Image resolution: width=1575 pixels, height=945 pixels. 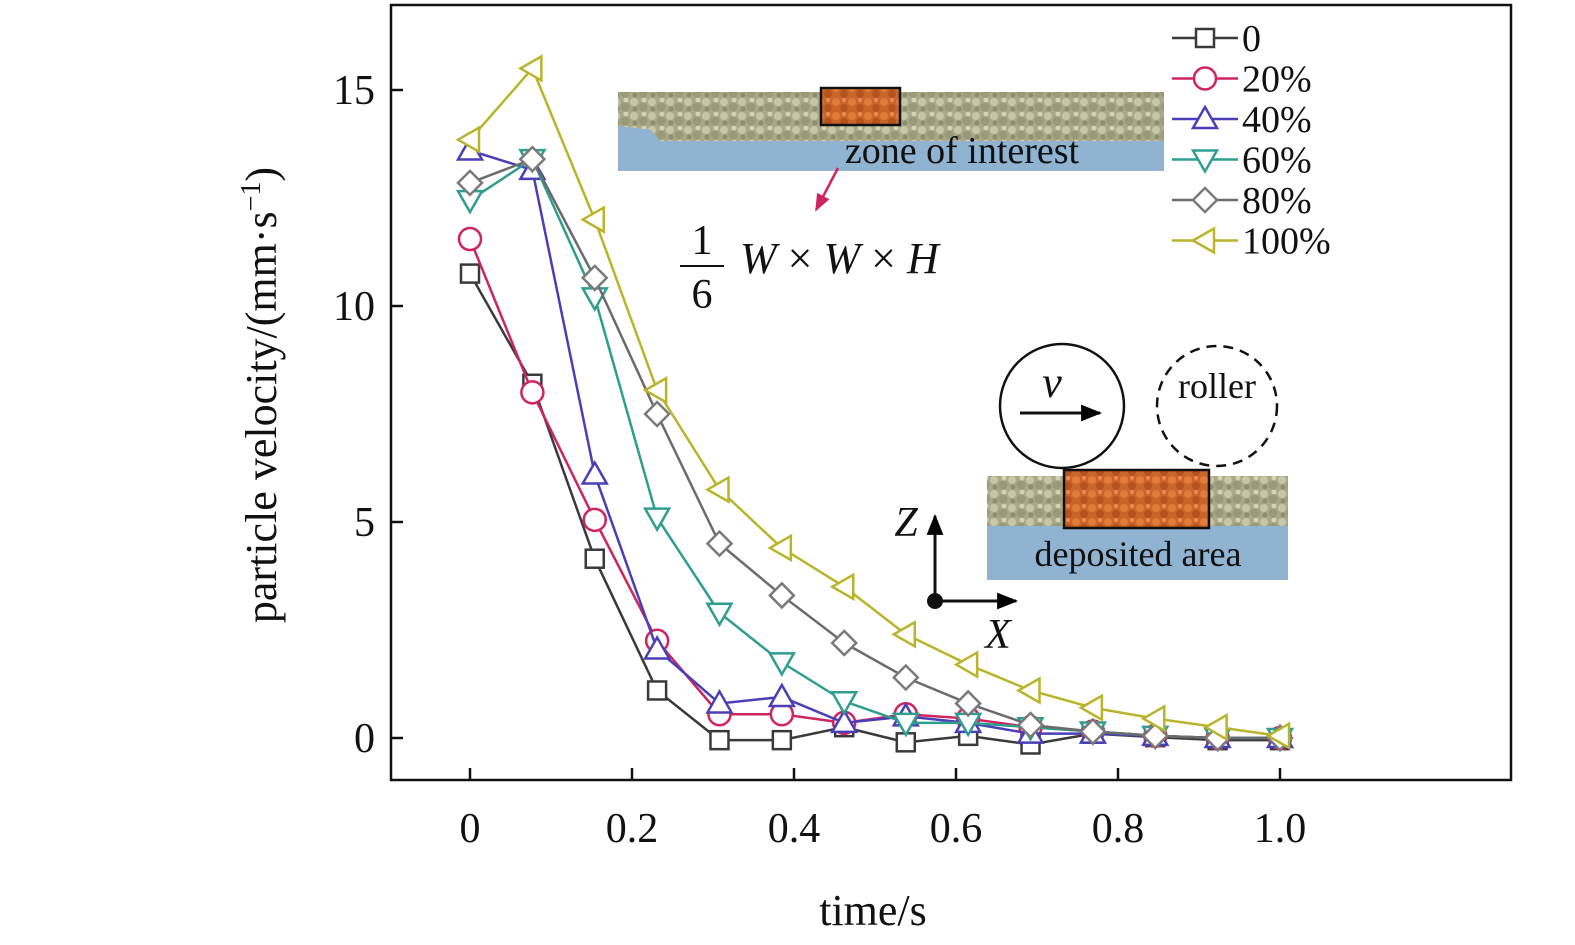 What do you see at coordinates (1118, 829) in the screenshot?
I see `x-tick-label: 0.8` at bounding box center [1118, 829].